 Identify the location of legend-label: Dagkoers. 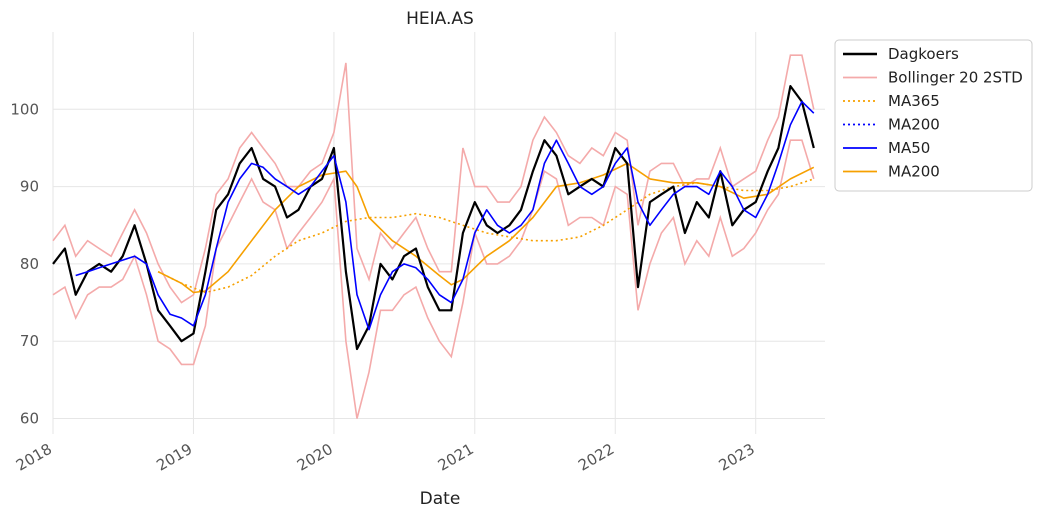
(923, 54).